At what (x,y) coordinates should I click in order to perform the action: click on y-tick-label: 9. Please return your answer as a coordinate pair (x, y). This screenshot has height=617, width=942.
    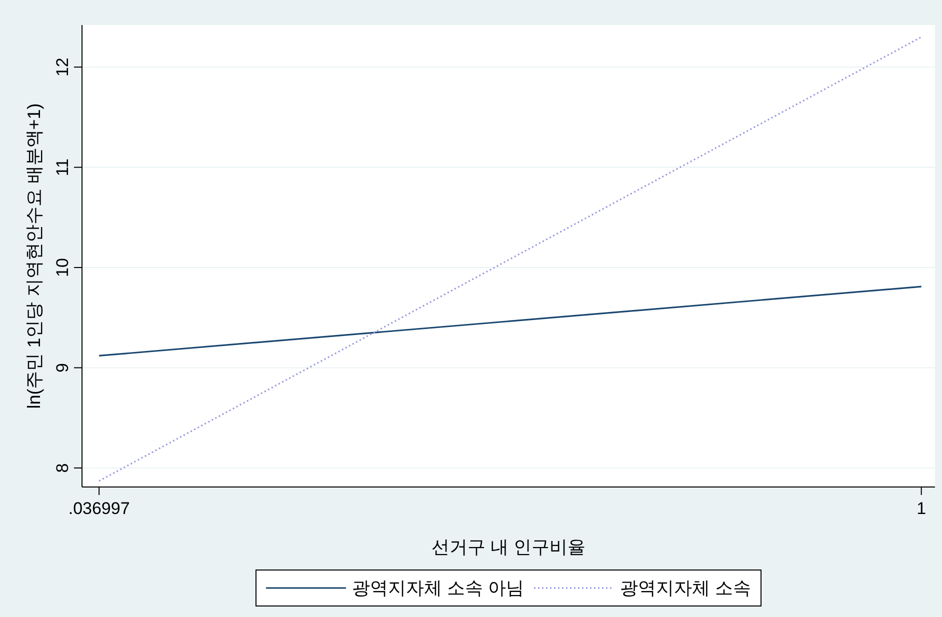
    Looking at the image, I should click on (62, 367).